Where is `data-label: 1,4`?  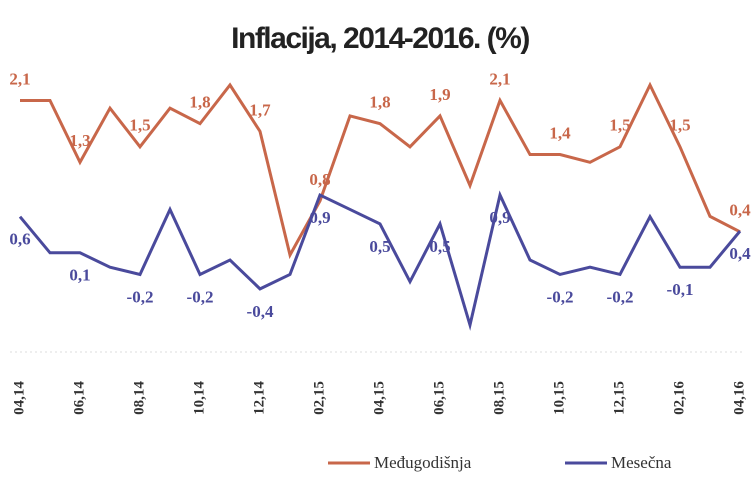
data-label: 1,4 is located at coordinates (560, 132).